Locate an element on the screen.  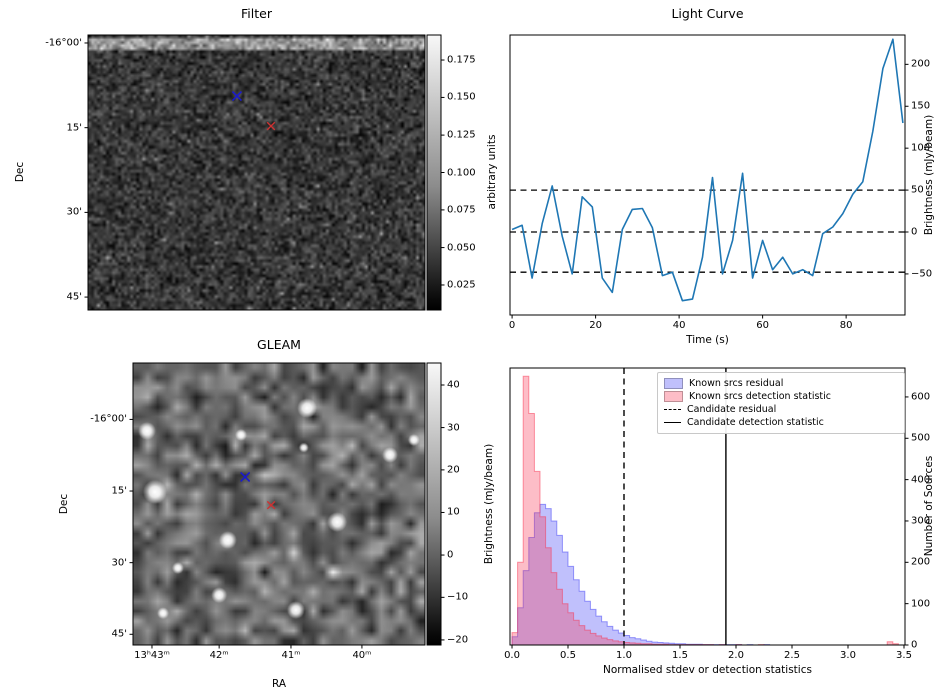
histogram-ylabel: Number of Sources is located at coordinates (929, 506).